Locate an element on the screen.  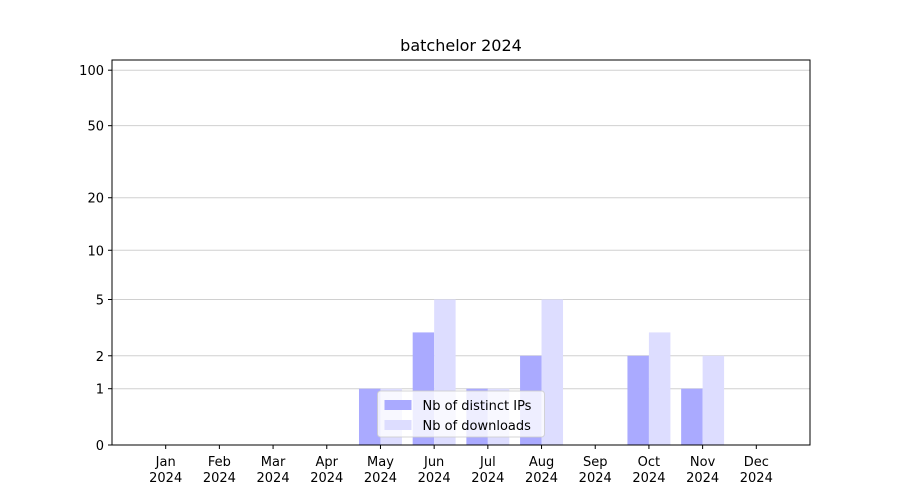
x-tick-label: Feb 2024 is located at coordinates (219, 470).